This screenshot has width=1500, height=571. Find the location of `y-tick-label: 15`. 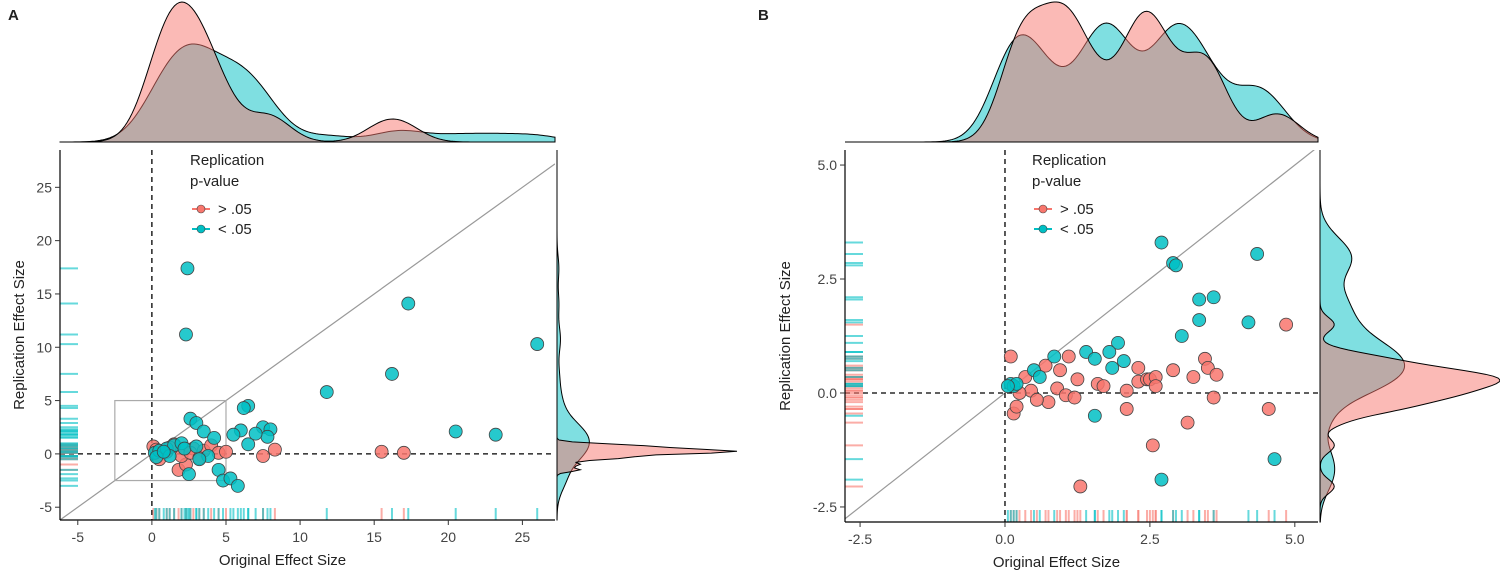

y-tick-label: 15 is located at coordinates (44, 294).